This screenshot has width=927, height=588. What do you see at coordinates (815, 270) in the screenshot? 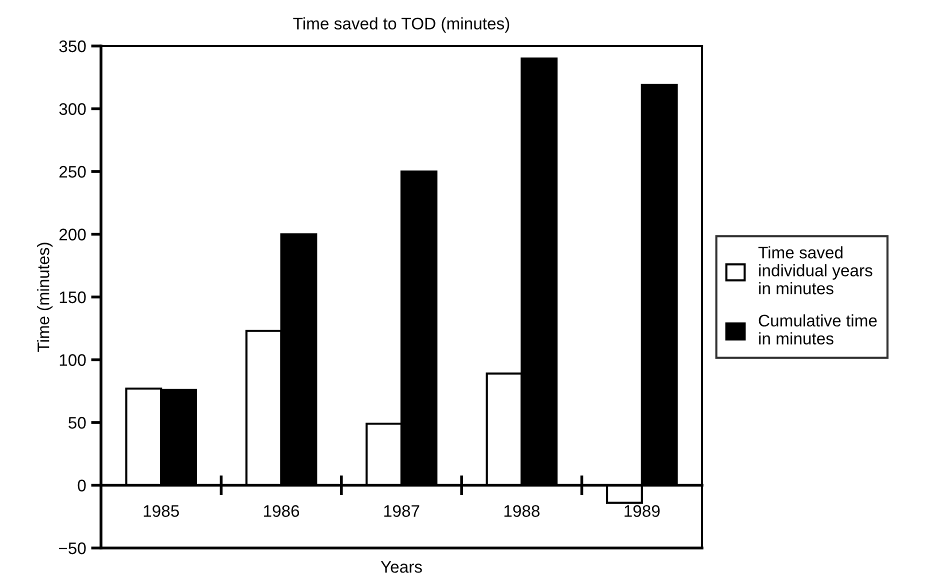
I see `legend-label: Time saved individual years in minutes` at bounding box center [815, 270].